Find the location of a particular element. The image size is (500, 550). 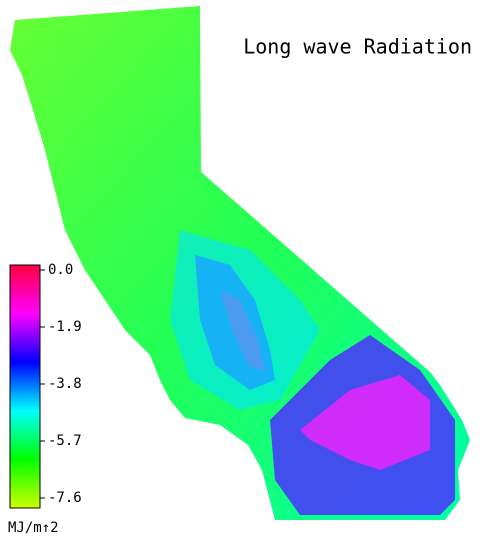

desert-hot is located at coordinates (365, 422).